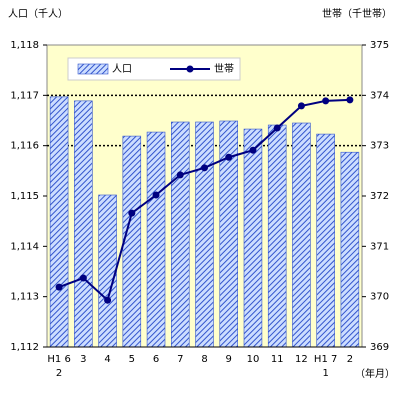 This screenshot has height=404, width=400. I want to click on legend-label: 人口, so click(122, 69).